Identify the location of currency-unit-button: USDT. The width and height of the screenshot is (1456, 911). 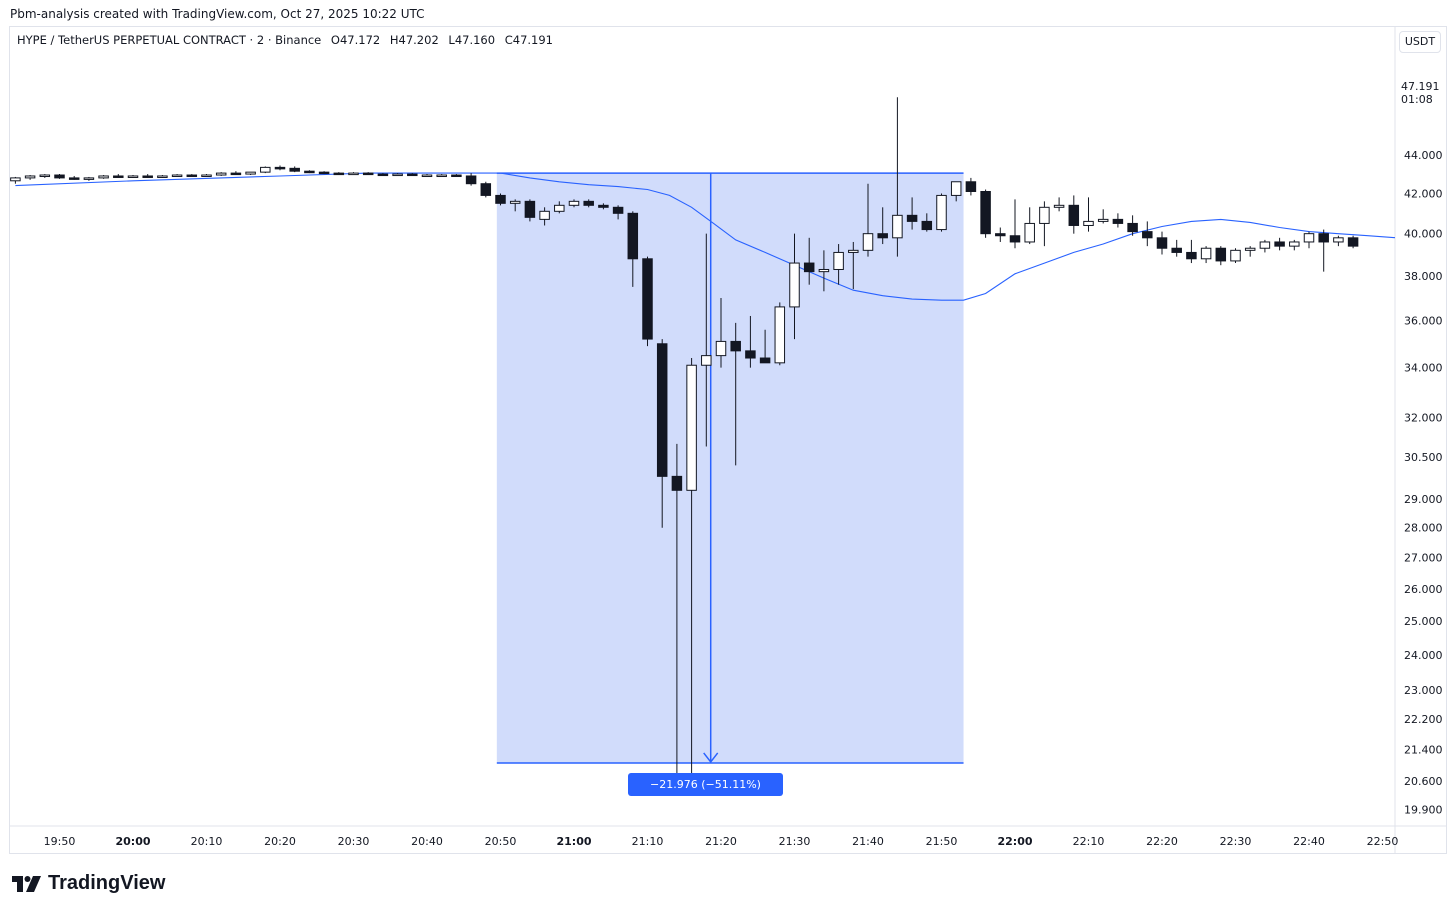
(1420, 42).